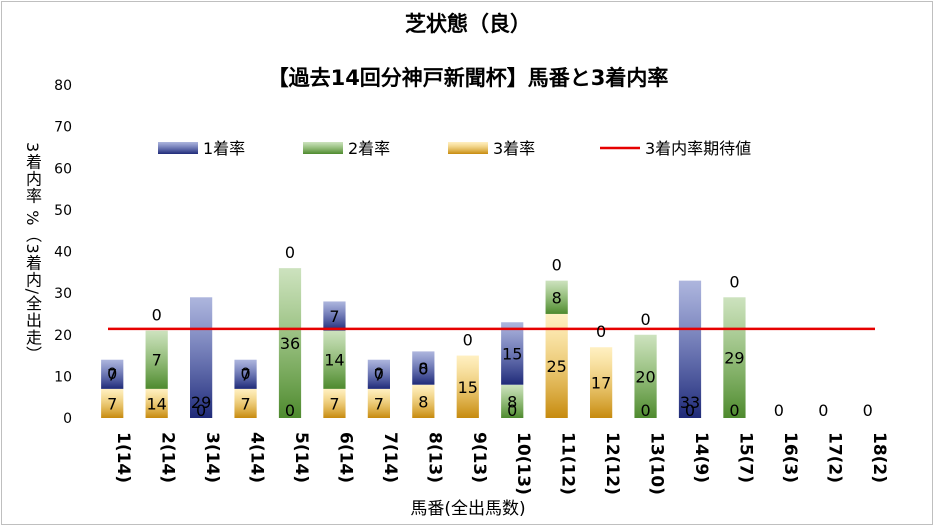  I want to click on x-category-label: 10(13), so click(523, 463).